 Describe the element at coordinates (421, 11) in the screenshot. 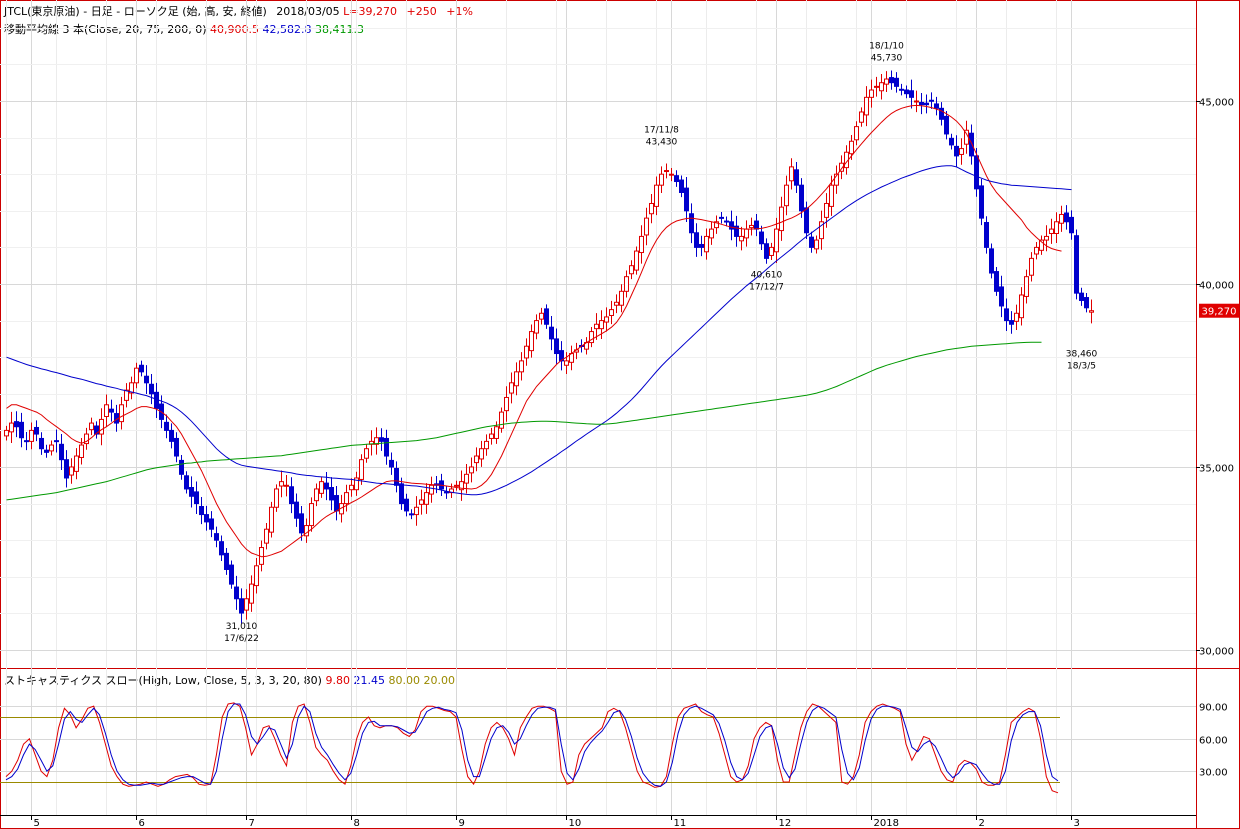

I see `price-change: +250` at that location.